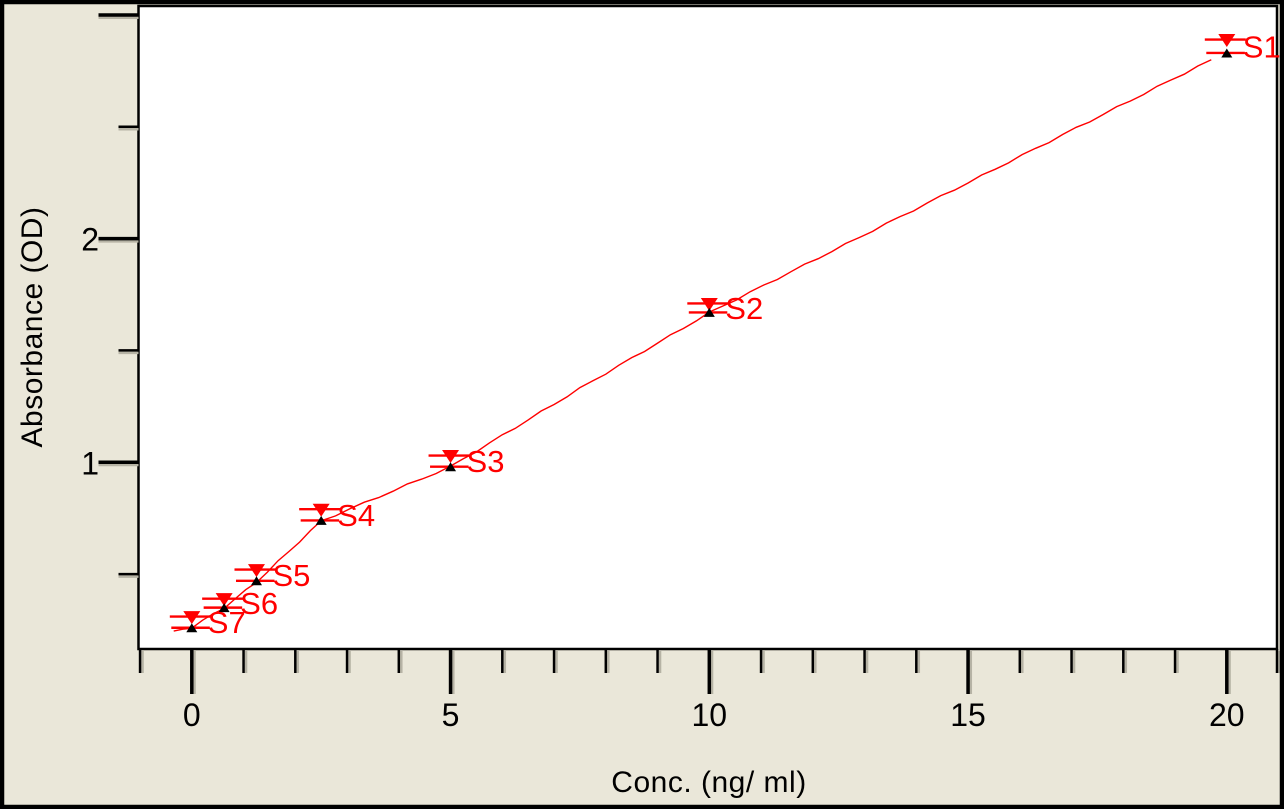  I want to click on standard-point-s3: S3, so click(466, 461).